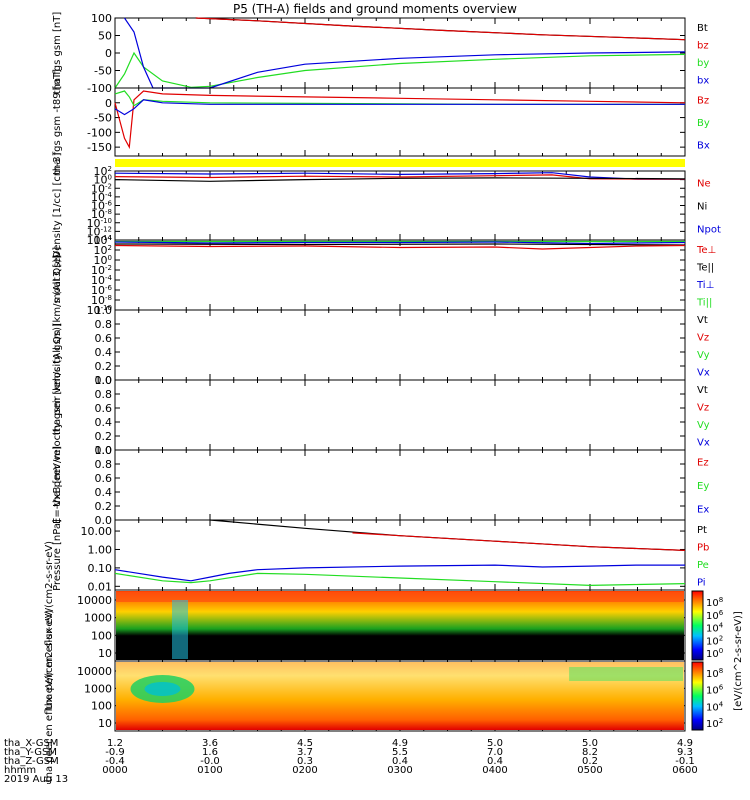 The width and height of the screenshot is (750, 800). I want to click on y-tick-label: 10⁻¹⁰, so click(99, 310).